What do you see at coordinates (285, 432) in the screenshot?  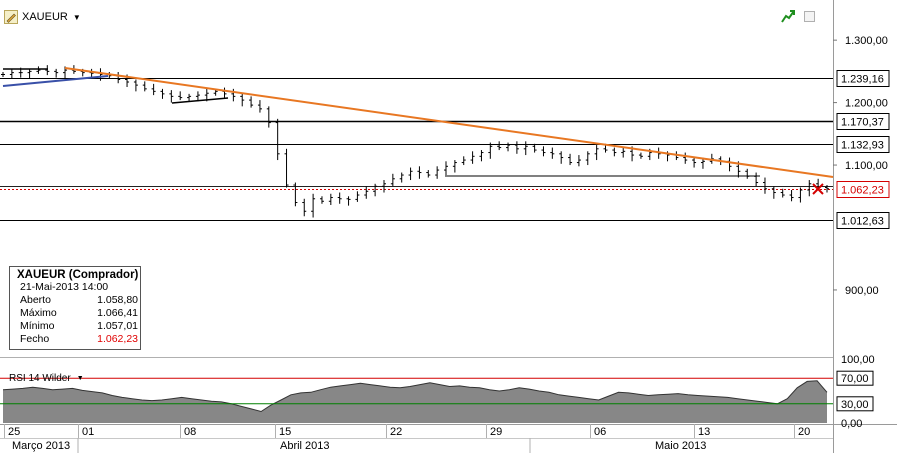 I see `date-tick-label: 15` at bounding box center [285, 432].